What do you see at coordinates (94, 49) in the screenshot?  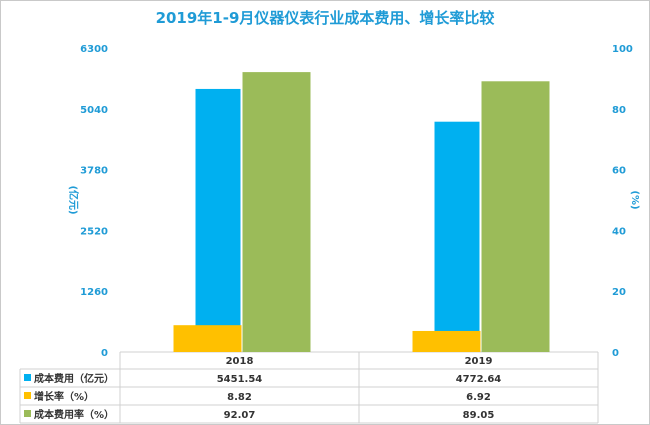 I see `y-left-tick-label: 6300` at bounding box center [94, 49].